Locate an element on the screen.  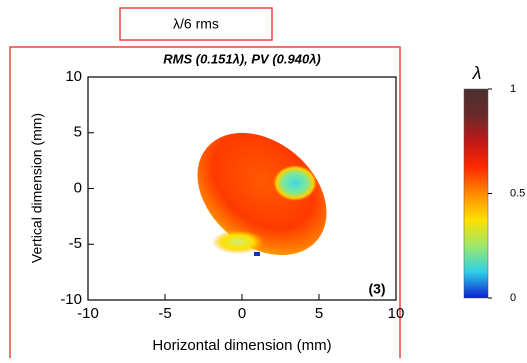
header-box is located at coordinates (196, 24).